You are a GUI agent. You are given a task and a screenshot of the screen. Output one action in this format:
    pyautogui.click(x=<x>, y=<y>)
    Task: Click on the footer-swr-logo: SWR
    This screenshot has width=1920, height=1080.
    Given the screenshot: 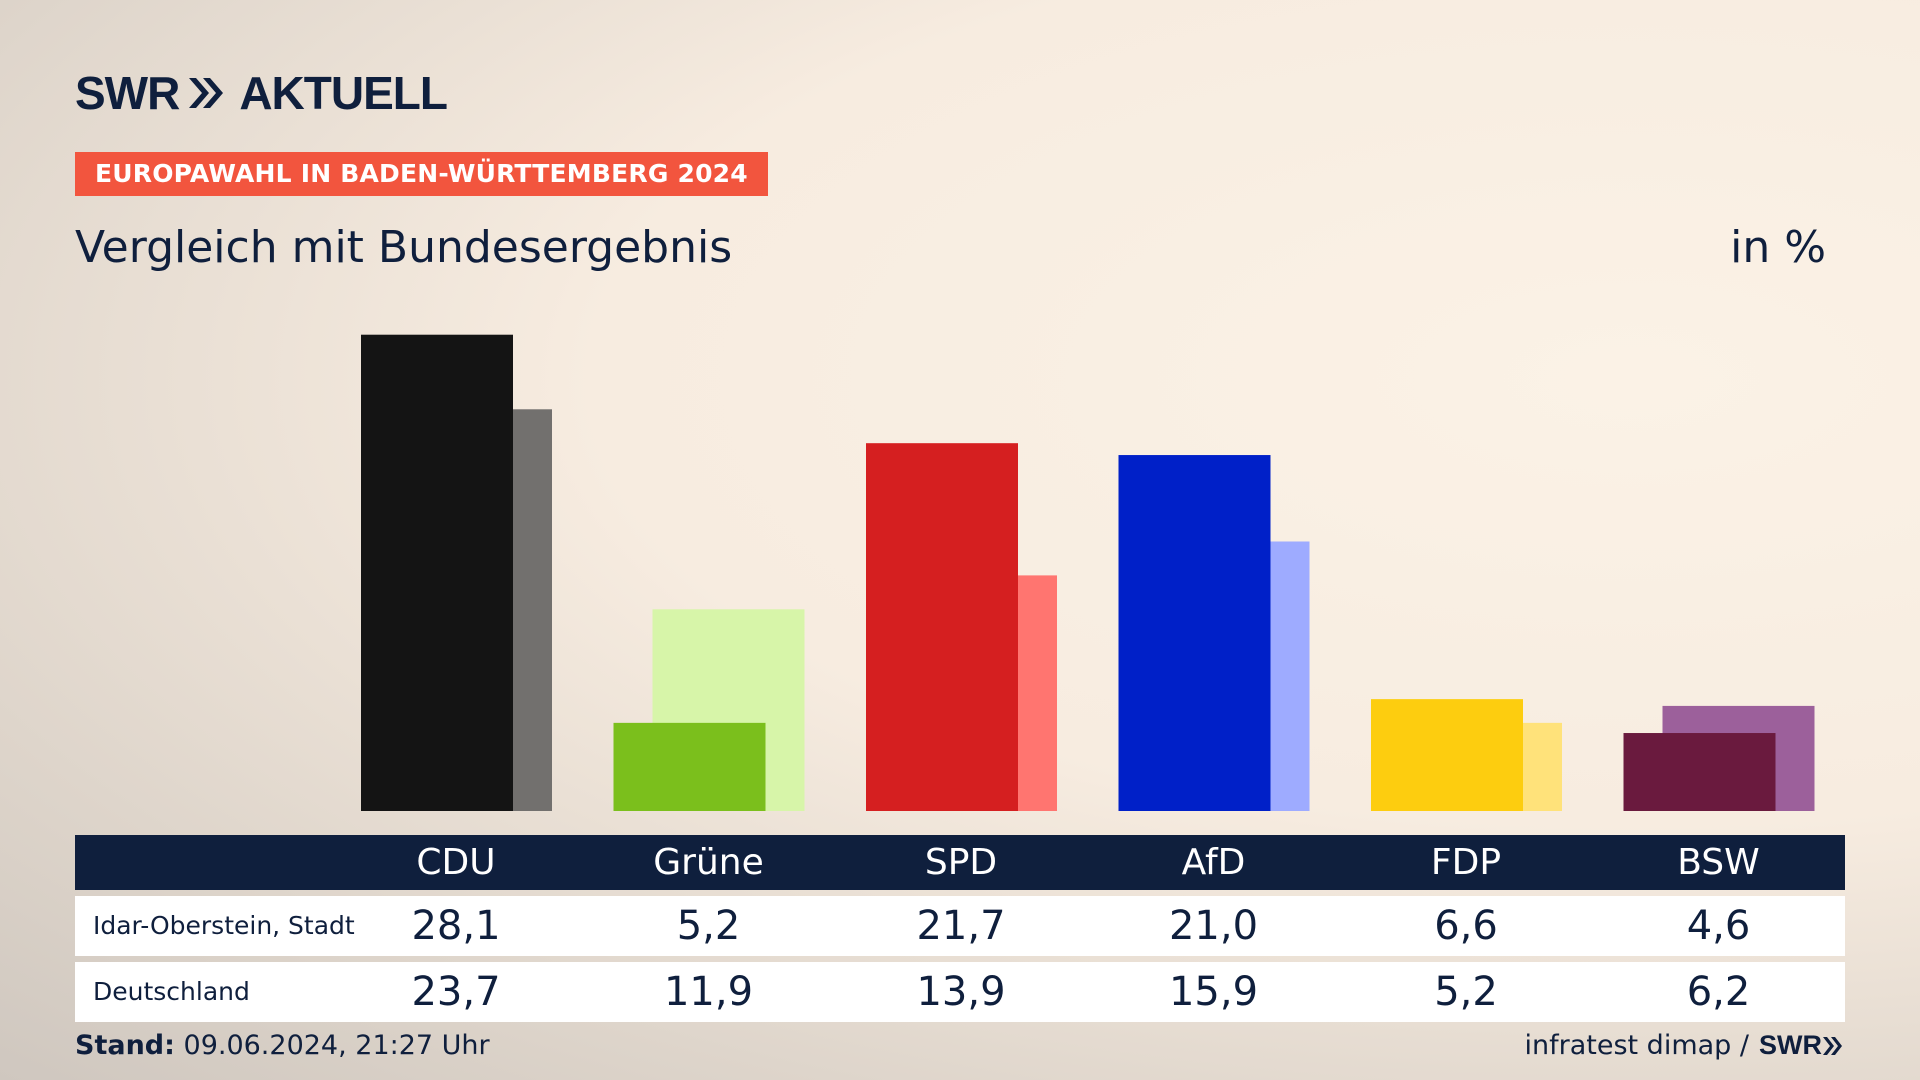 What is the action you would take?
    pyautogui.click(x=1790, y=1045)
    